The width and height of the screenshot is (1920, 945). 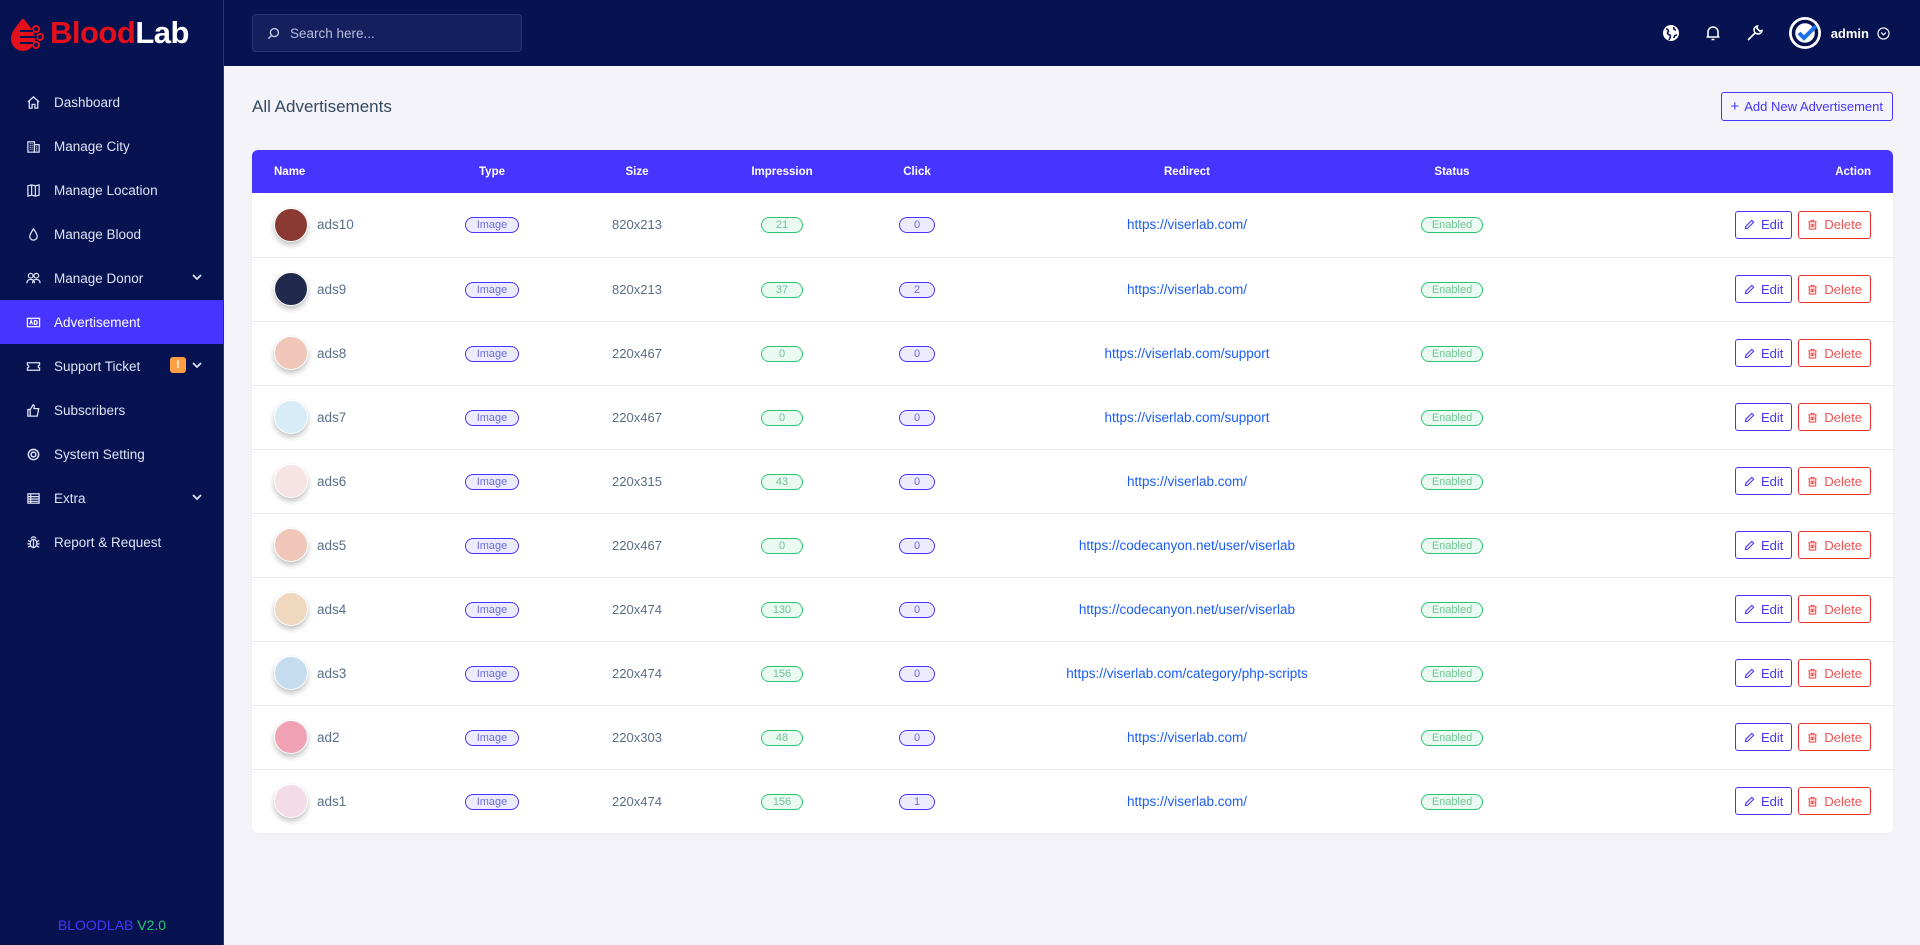 I want to click on ad-size: 220x303, so click(x=637, y=737).